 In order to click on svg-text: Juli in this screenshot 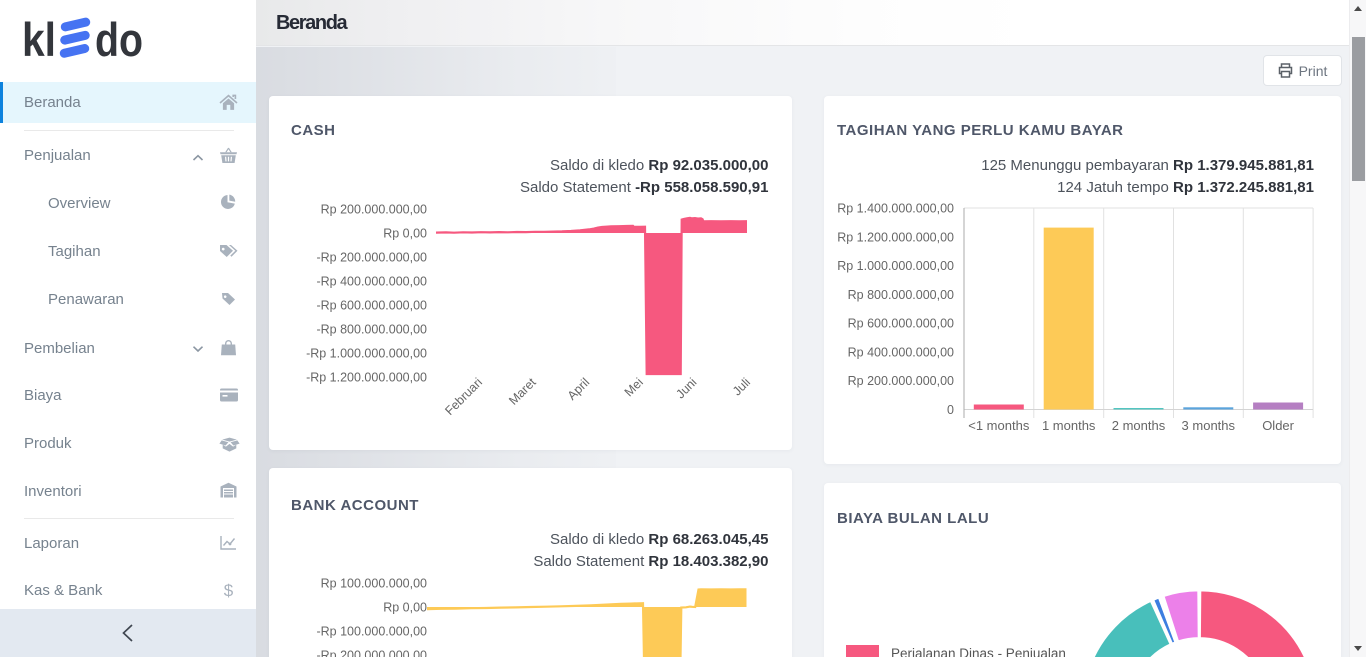, I will do `click(741, 386)`.